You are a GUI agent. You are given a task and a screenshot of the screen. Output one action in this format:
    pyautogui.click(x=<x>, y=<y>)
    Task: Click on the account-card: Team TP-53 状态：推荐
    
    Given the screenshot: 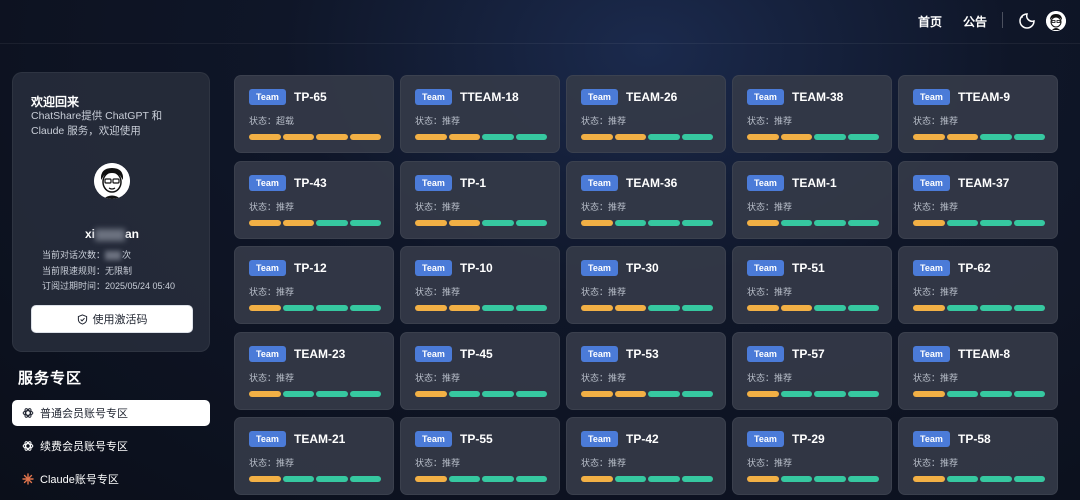 What is the action you would take?
    pyautogui.click(x=646, y=370)
    